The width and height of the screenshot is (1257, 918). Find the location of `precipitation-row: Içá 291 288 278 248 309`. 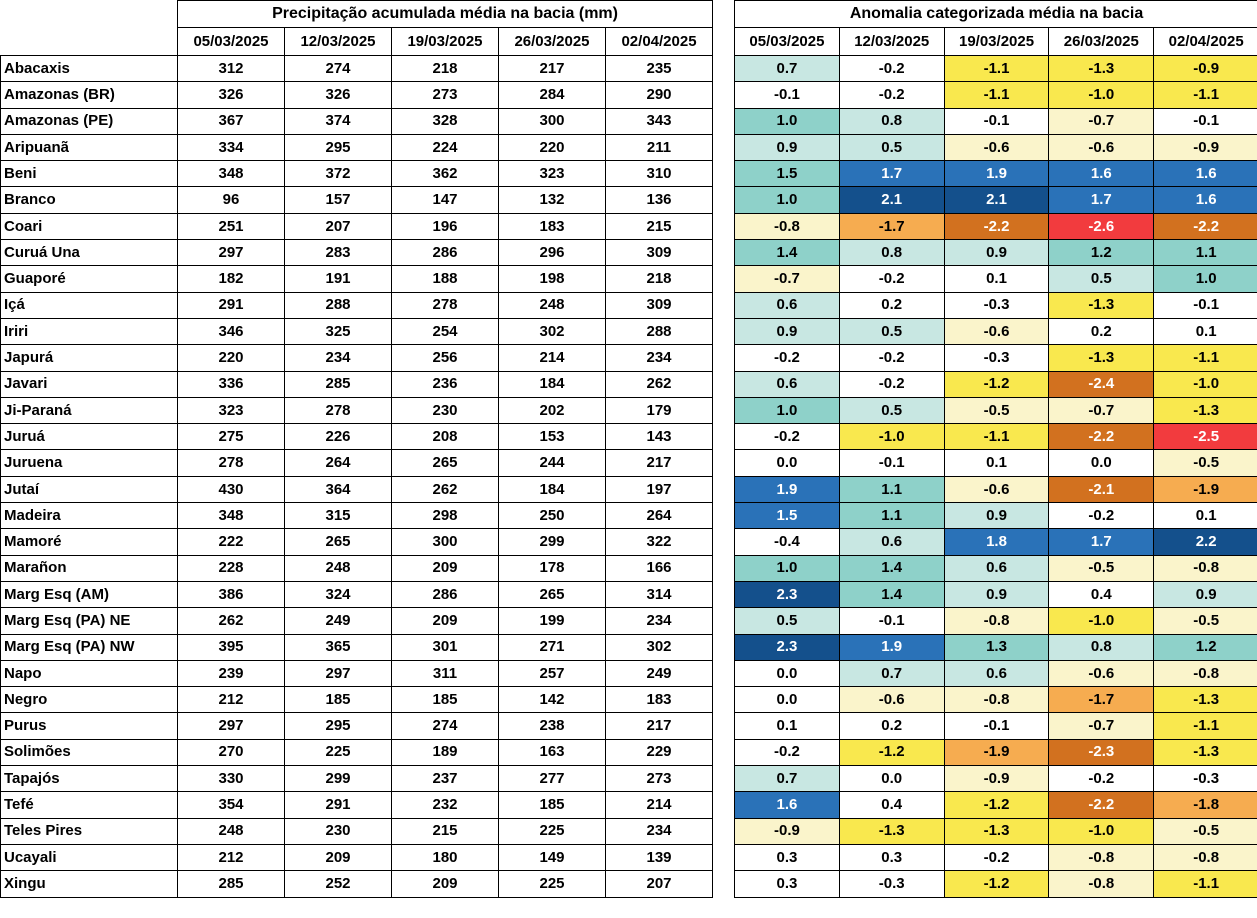

precipitation-row: Içá 291 288 278 248 309 is located at coordinates (357, 305).